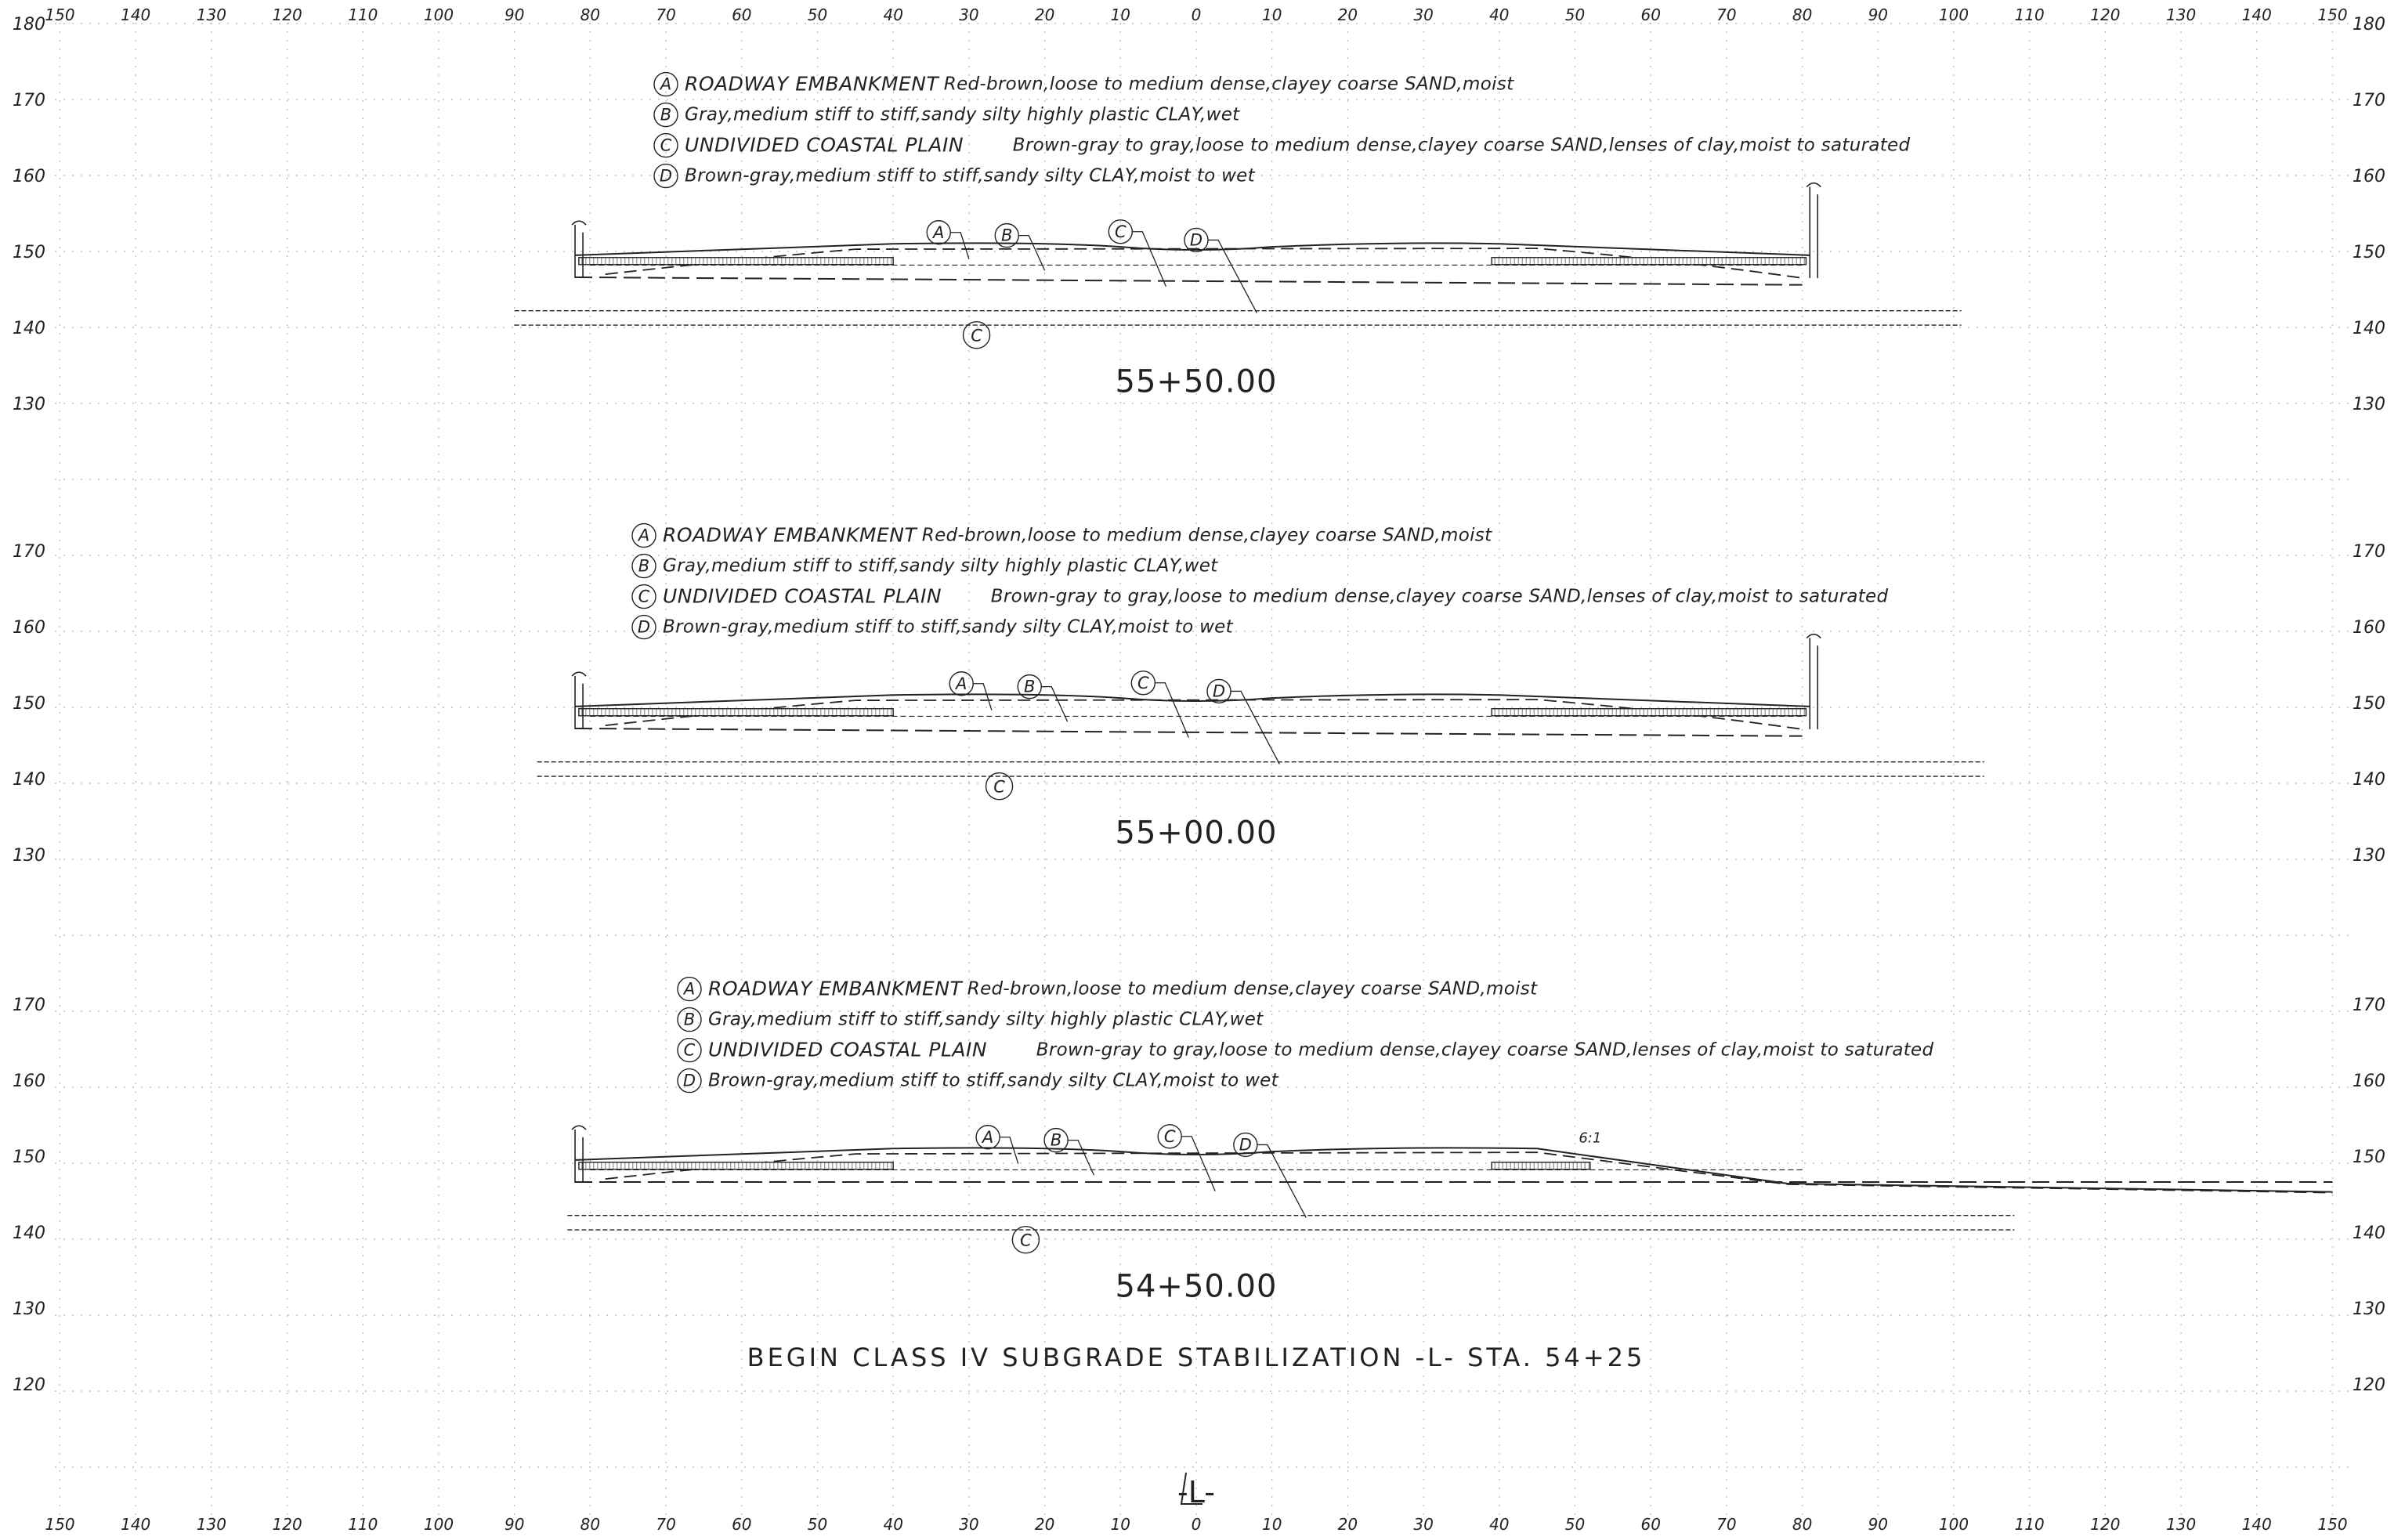  Describe the element at coordinates (1121, 231) in the screenshot. I see `layer-tag-C: C` at that location.